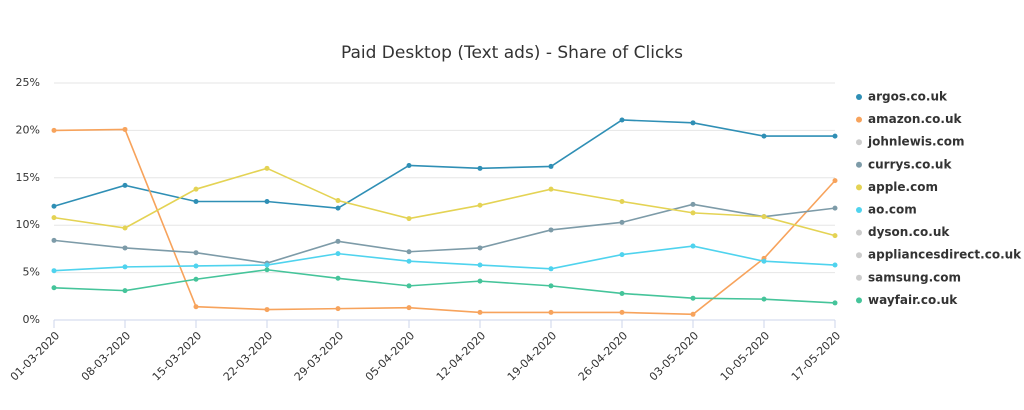  What do you see at coordinates (674, 356) in the screenshot?
I see `x-tick-label: 03-05-2020` at bounding box center [674, 356].